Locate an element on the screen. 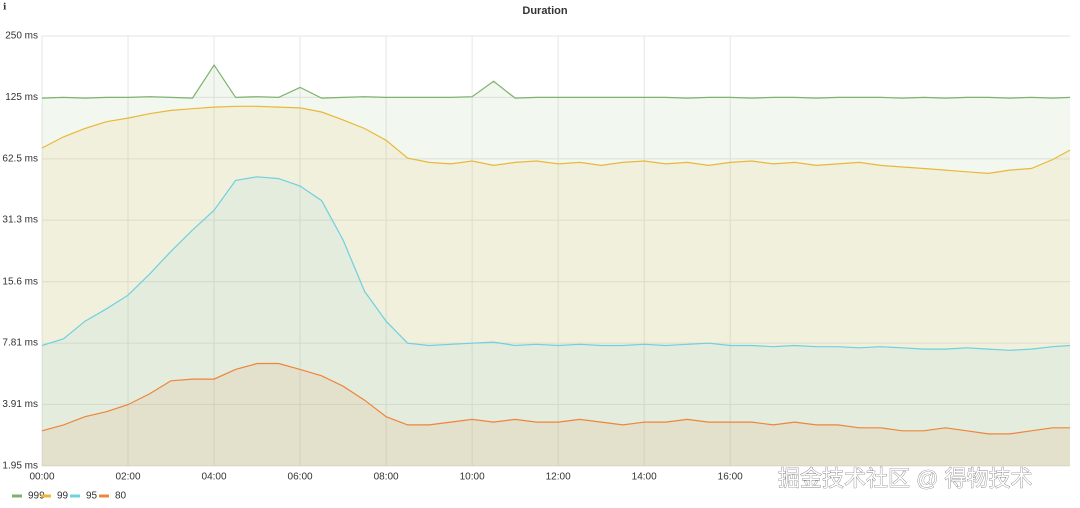  y-tick-label: 125 ms is located at coordinates (21, 97).